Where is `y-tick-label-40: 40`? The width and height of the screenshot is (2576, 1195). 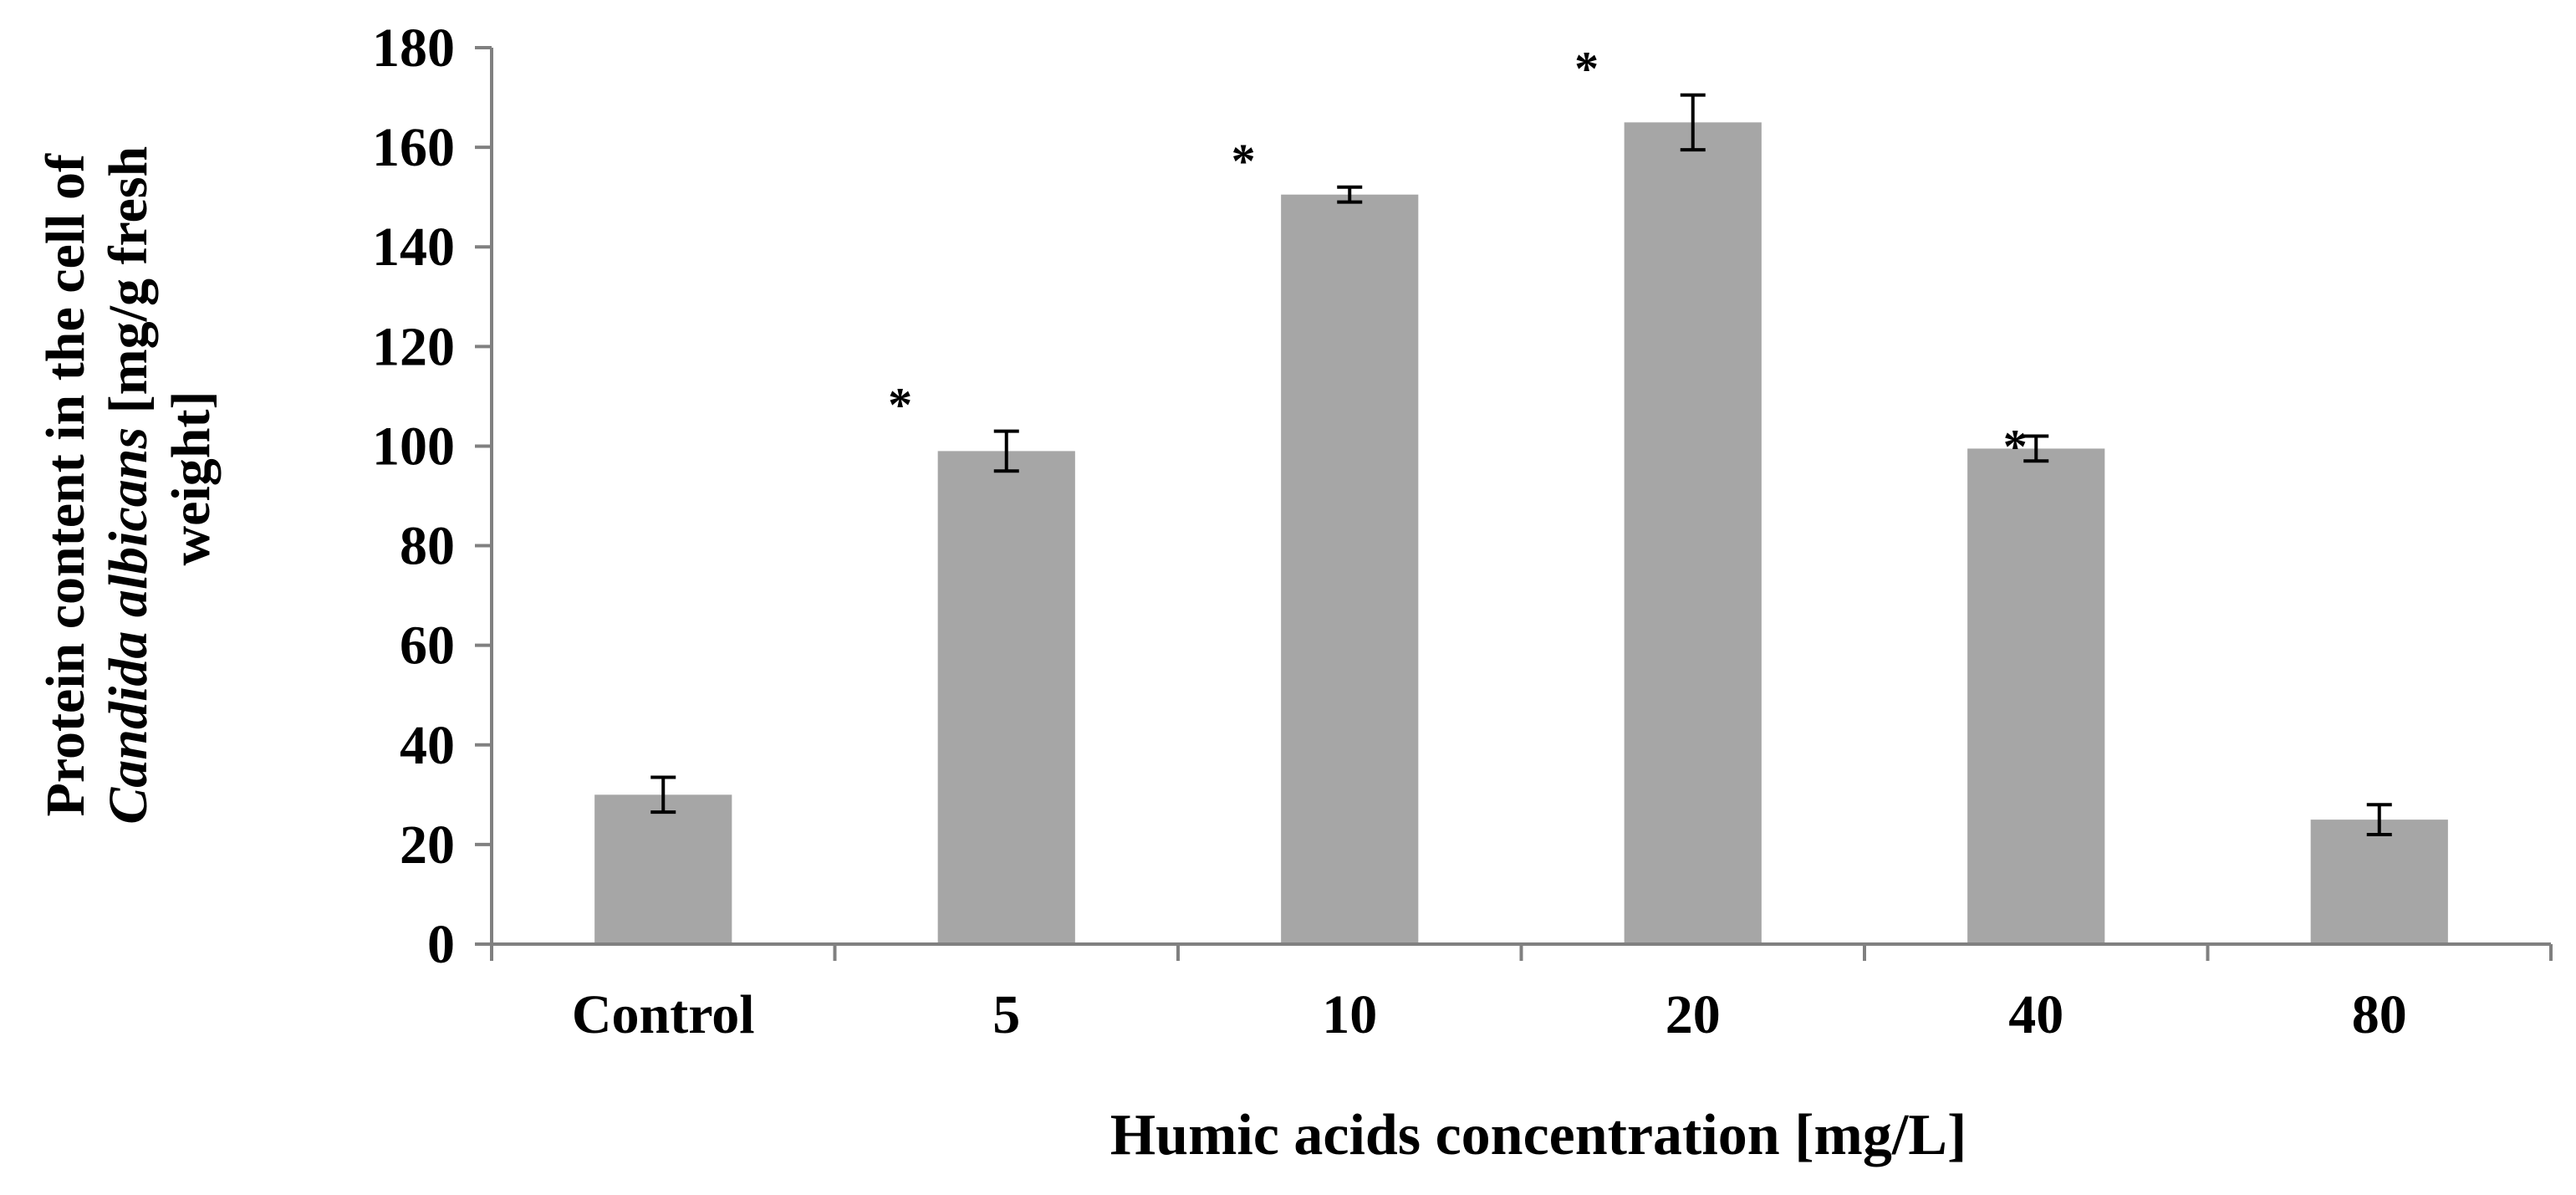 y-tick-label-40: 40 is located at coordinates (428, 745).